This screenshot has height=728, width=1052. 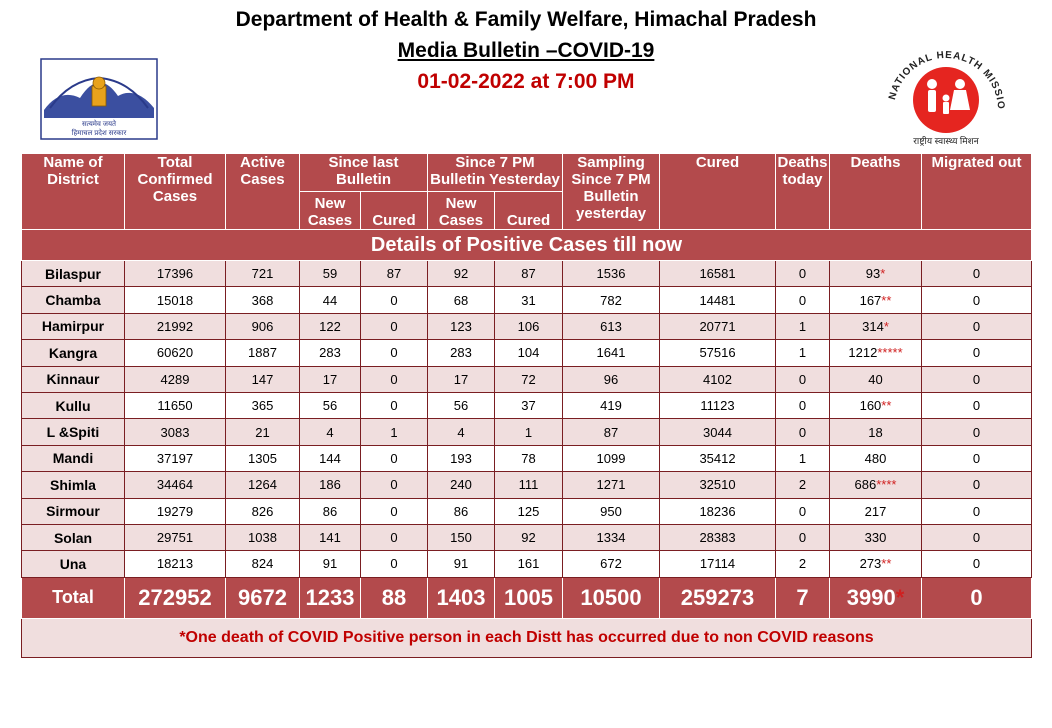 What do you see at coordinates (262, 379) in the screenshot?
I see `cell-active: 147` at bounding box center [262, 379].